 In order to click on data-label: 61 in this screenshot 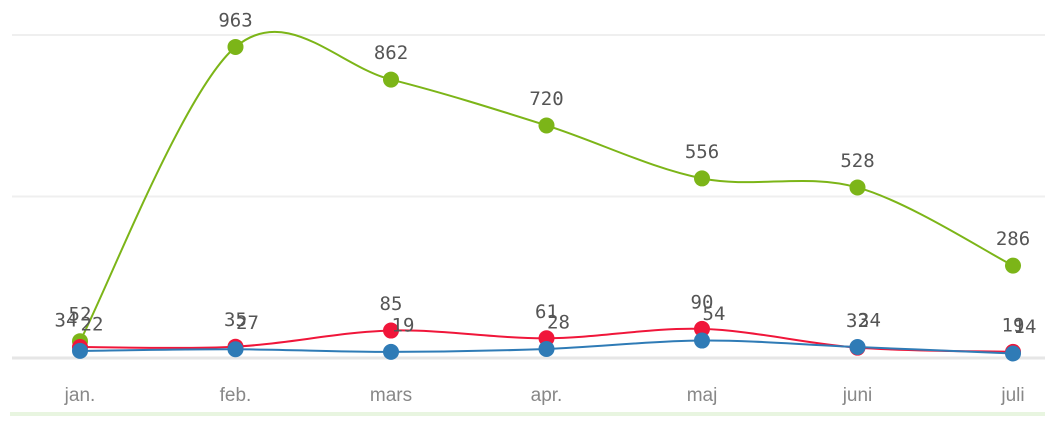, I will do `click(546, 312)`.